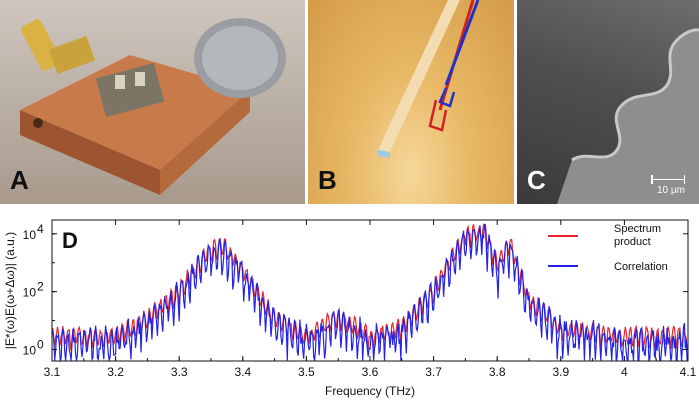  I want to click on x-tick-label: 3.3, so click(179, 372).